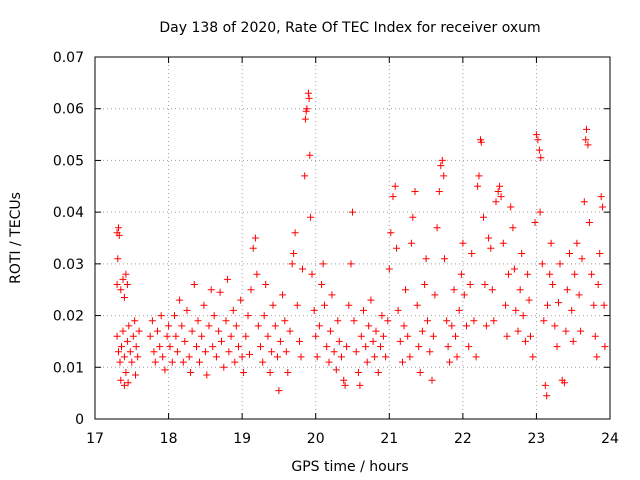  What do you see at coordinates (68, 110) in the screenshot?
I see `y-tick-label: 0.06` at bounding box center [68, 110].